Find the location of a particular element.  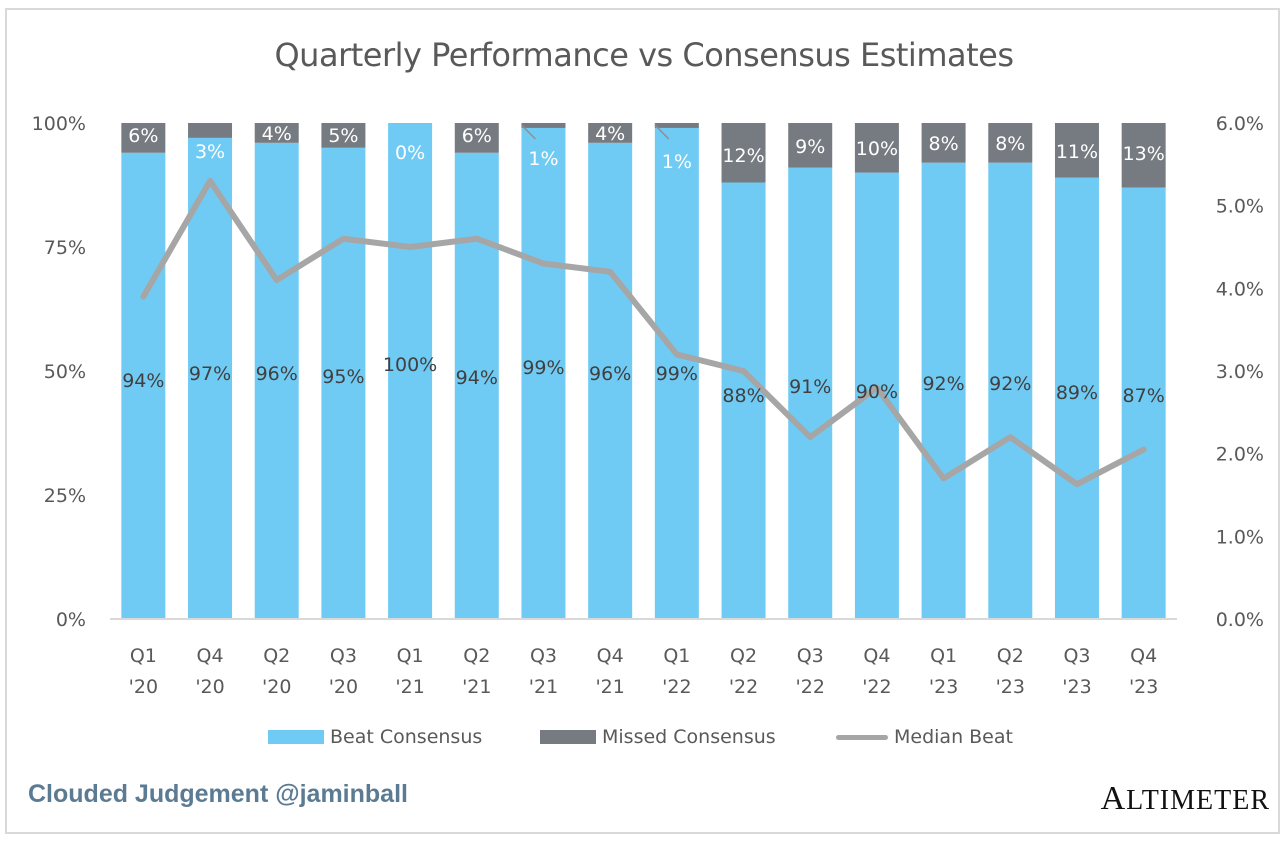

y-right-tick-label: 0.0% is located at coordinates (1240, 620).